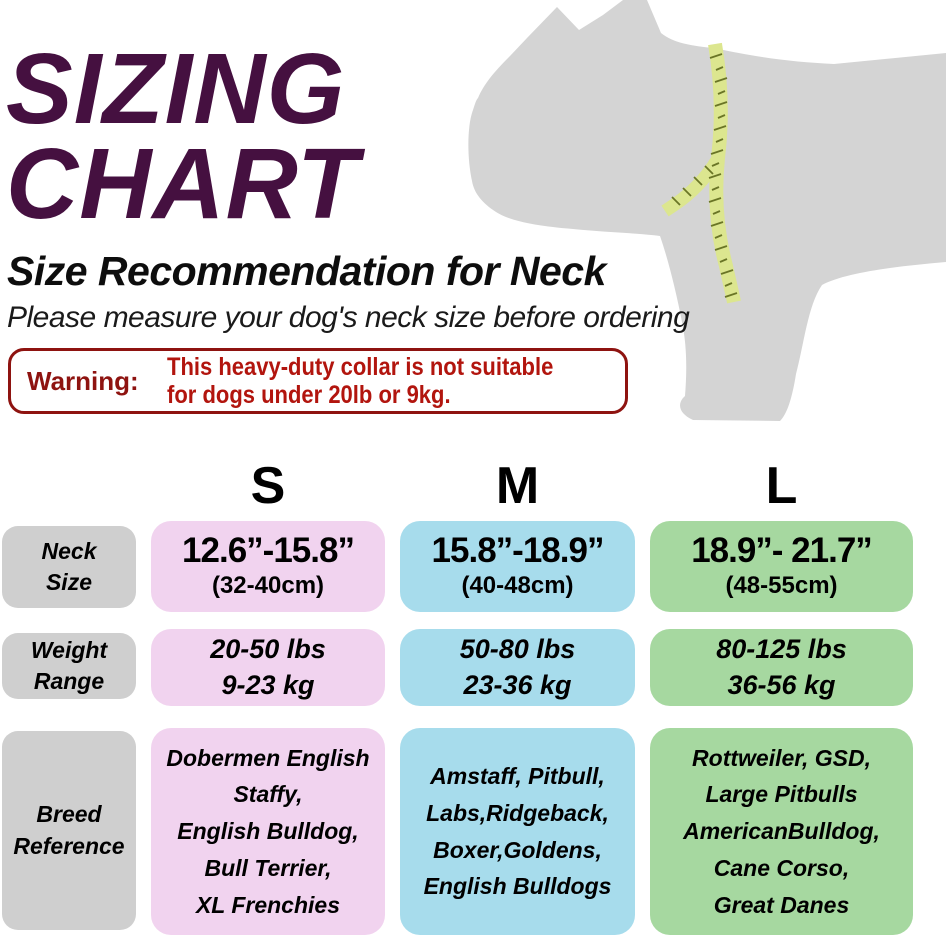 The height and width of the screenshot is (936, 946). I want to click on page-title: SIZING CHART, so click(183, 136).